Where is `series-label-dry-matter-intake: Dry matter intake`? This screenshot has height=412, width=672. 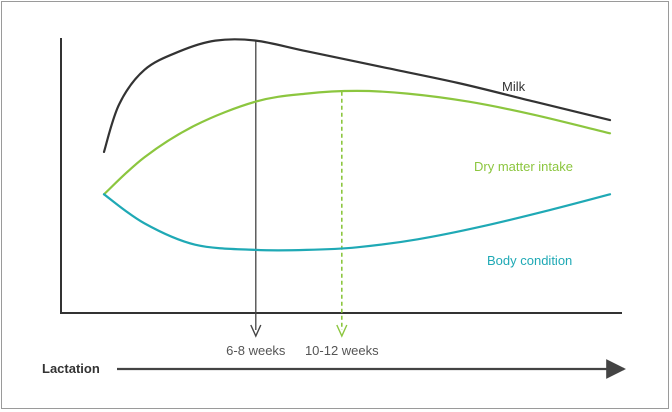 series-label-dry-matter-intake: Dry matter intake is located at coordinates (523, 166).